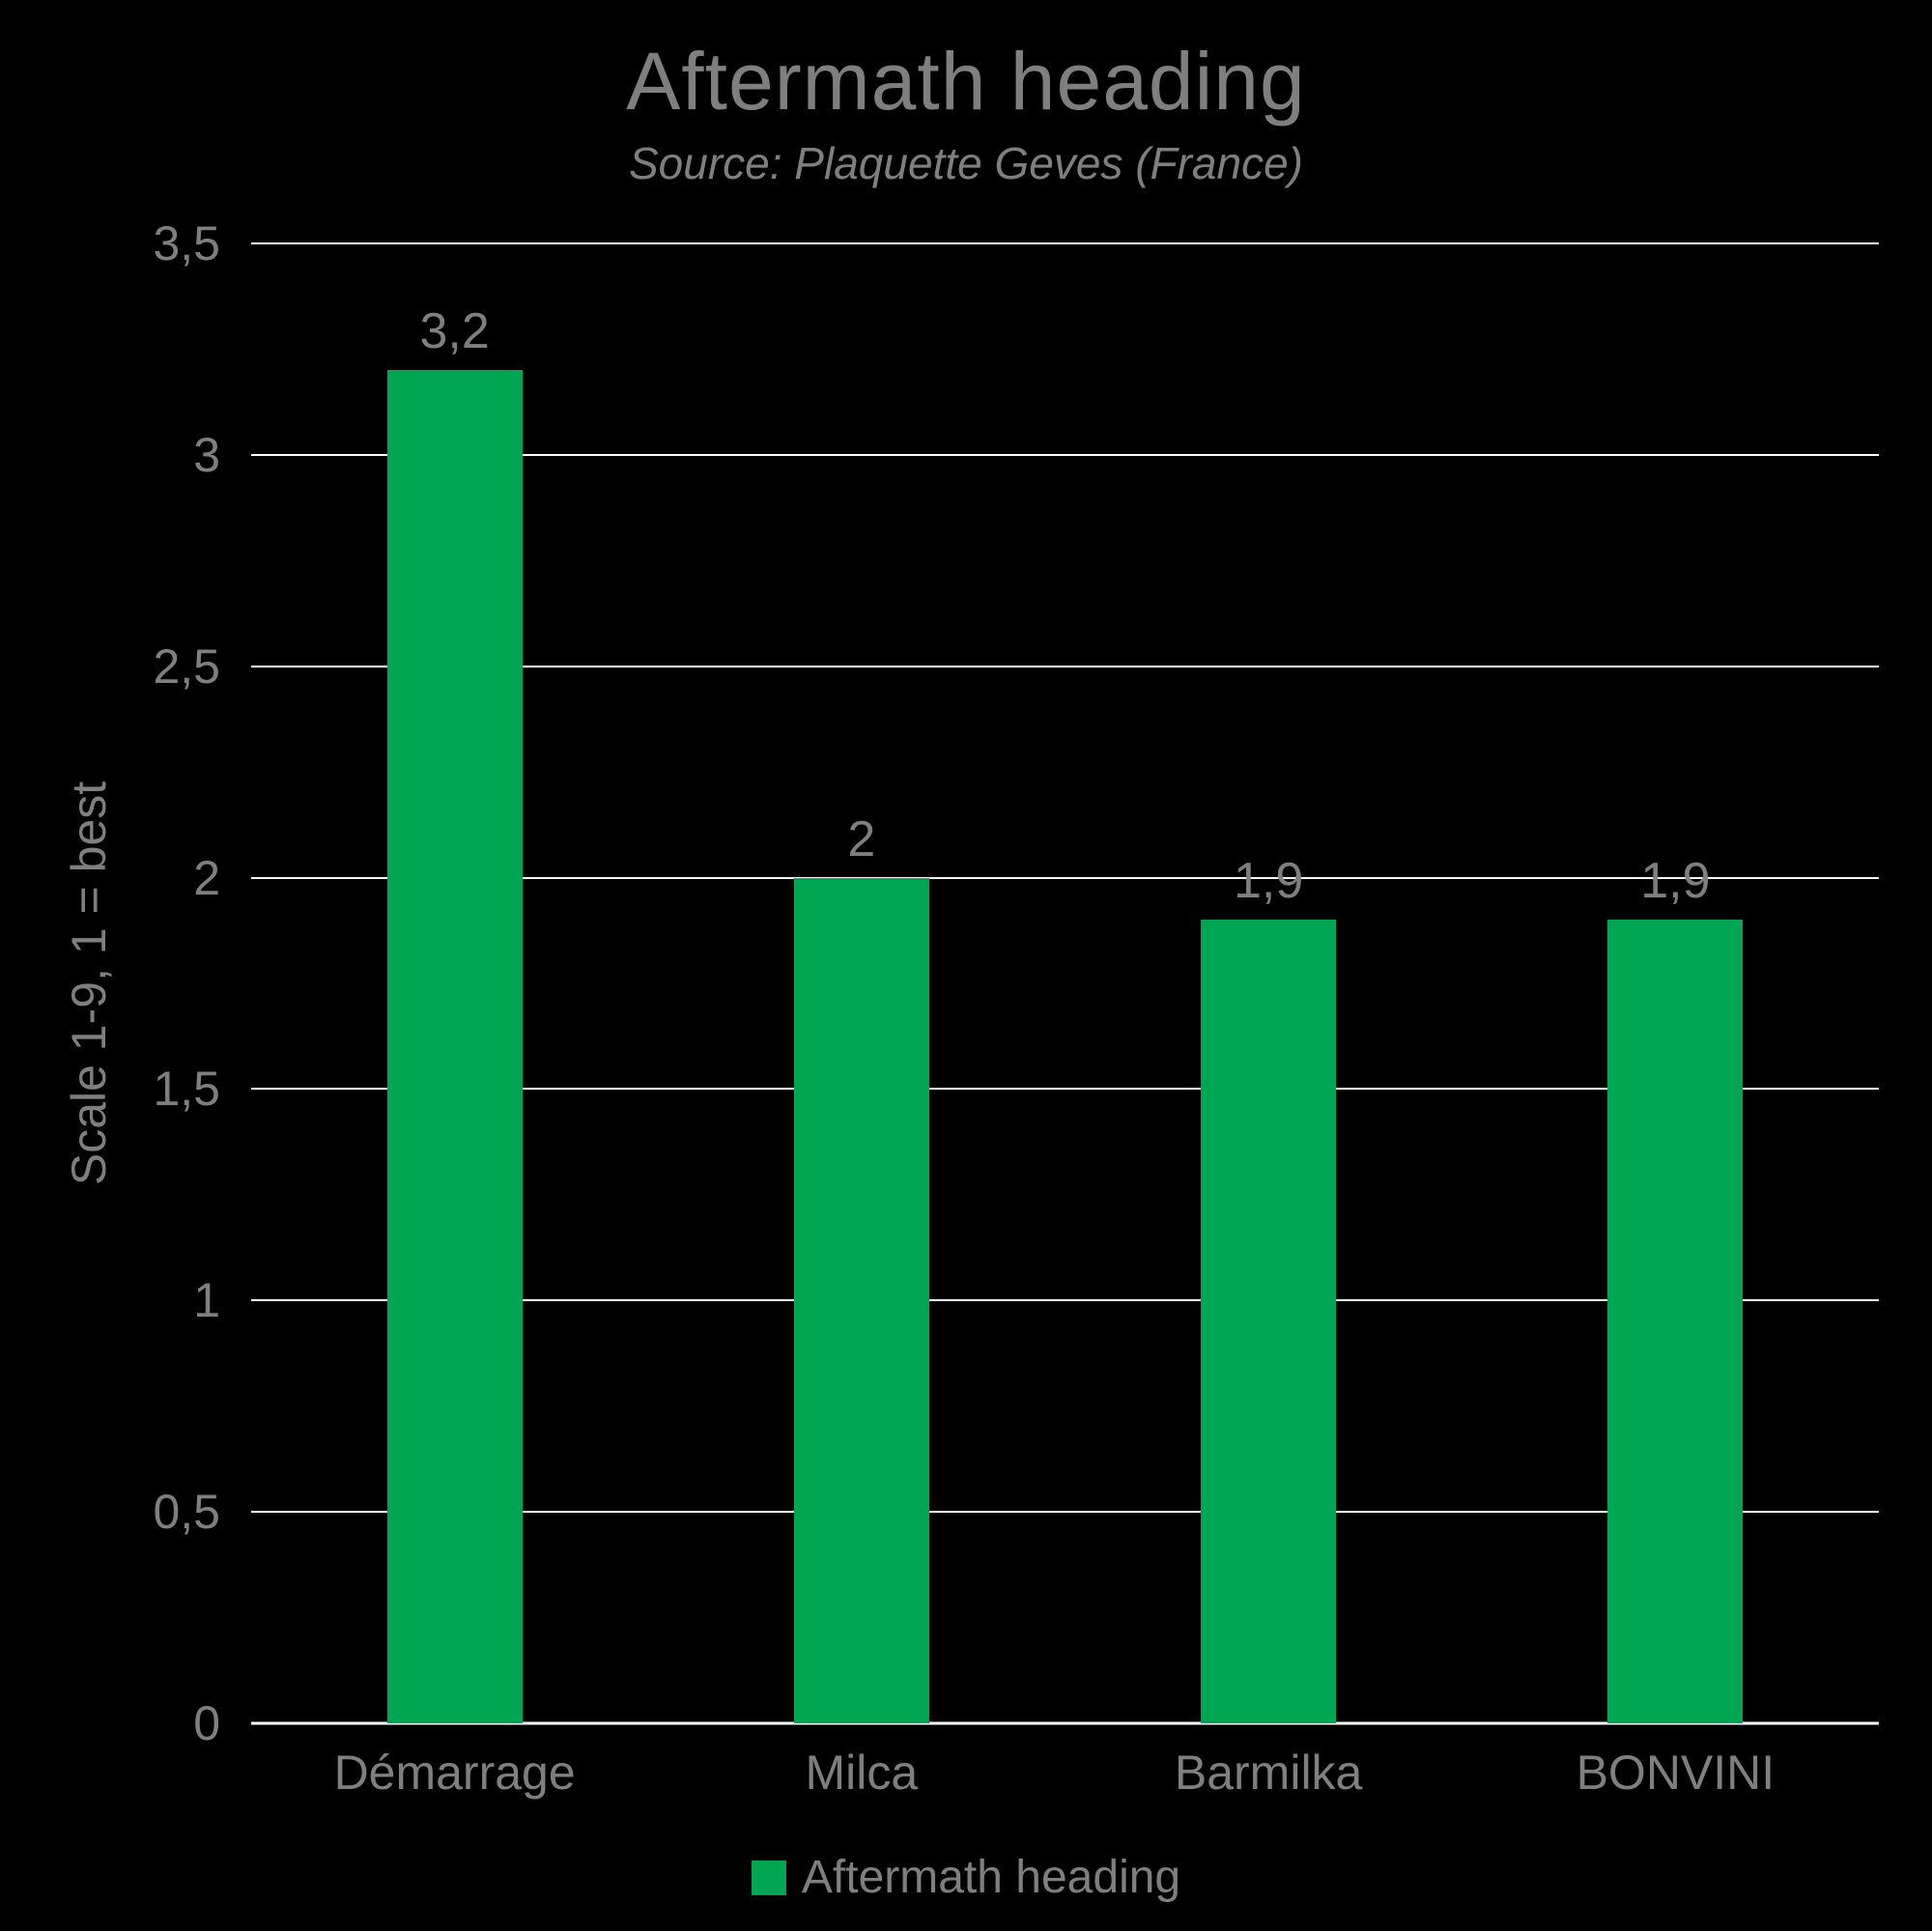  I want to click on x-axis-label: Milca, so click(862, 1773).